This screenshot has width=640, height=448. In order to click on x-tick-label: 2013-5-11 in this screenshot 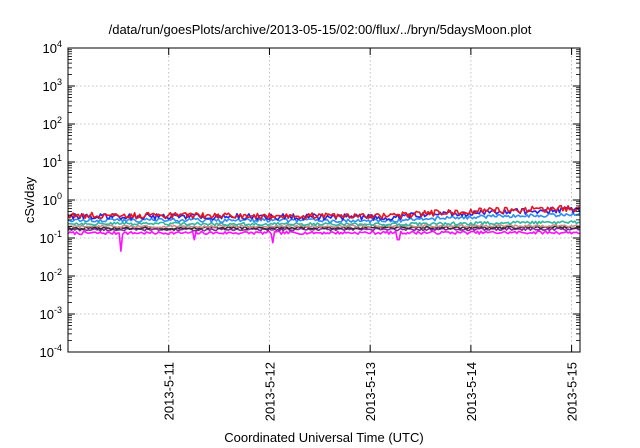, I will do `click(169, 391)`.